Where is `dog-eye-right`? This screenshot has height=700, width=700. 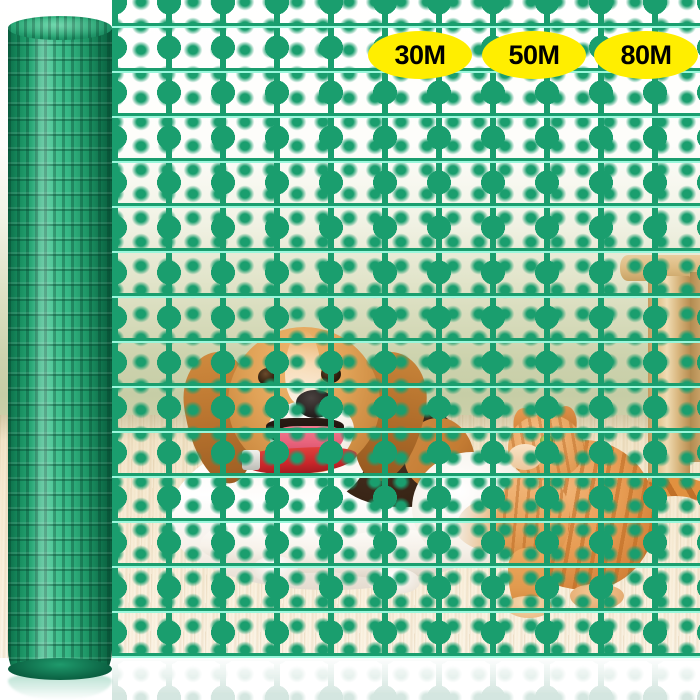
dog-eye-right is located at coordinates (331, 374).